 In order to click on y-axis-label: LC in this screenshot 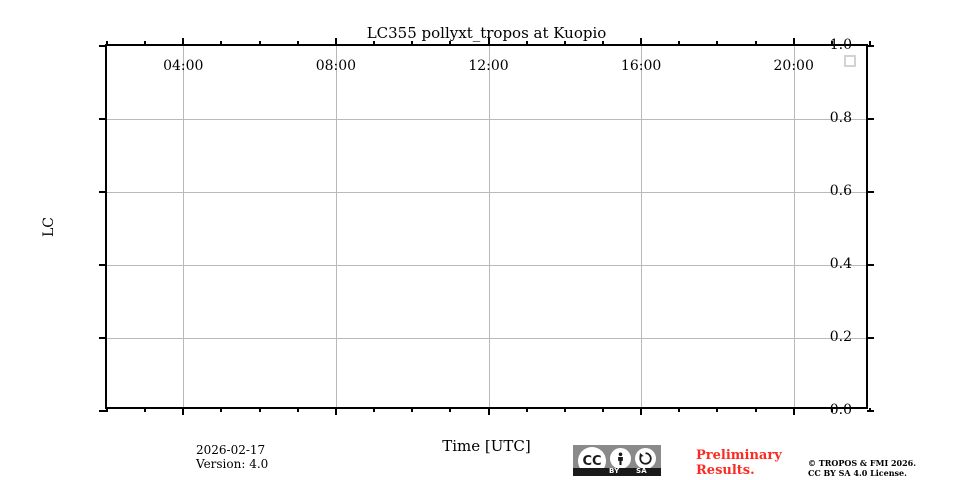, I will do `click(49, 226)`.